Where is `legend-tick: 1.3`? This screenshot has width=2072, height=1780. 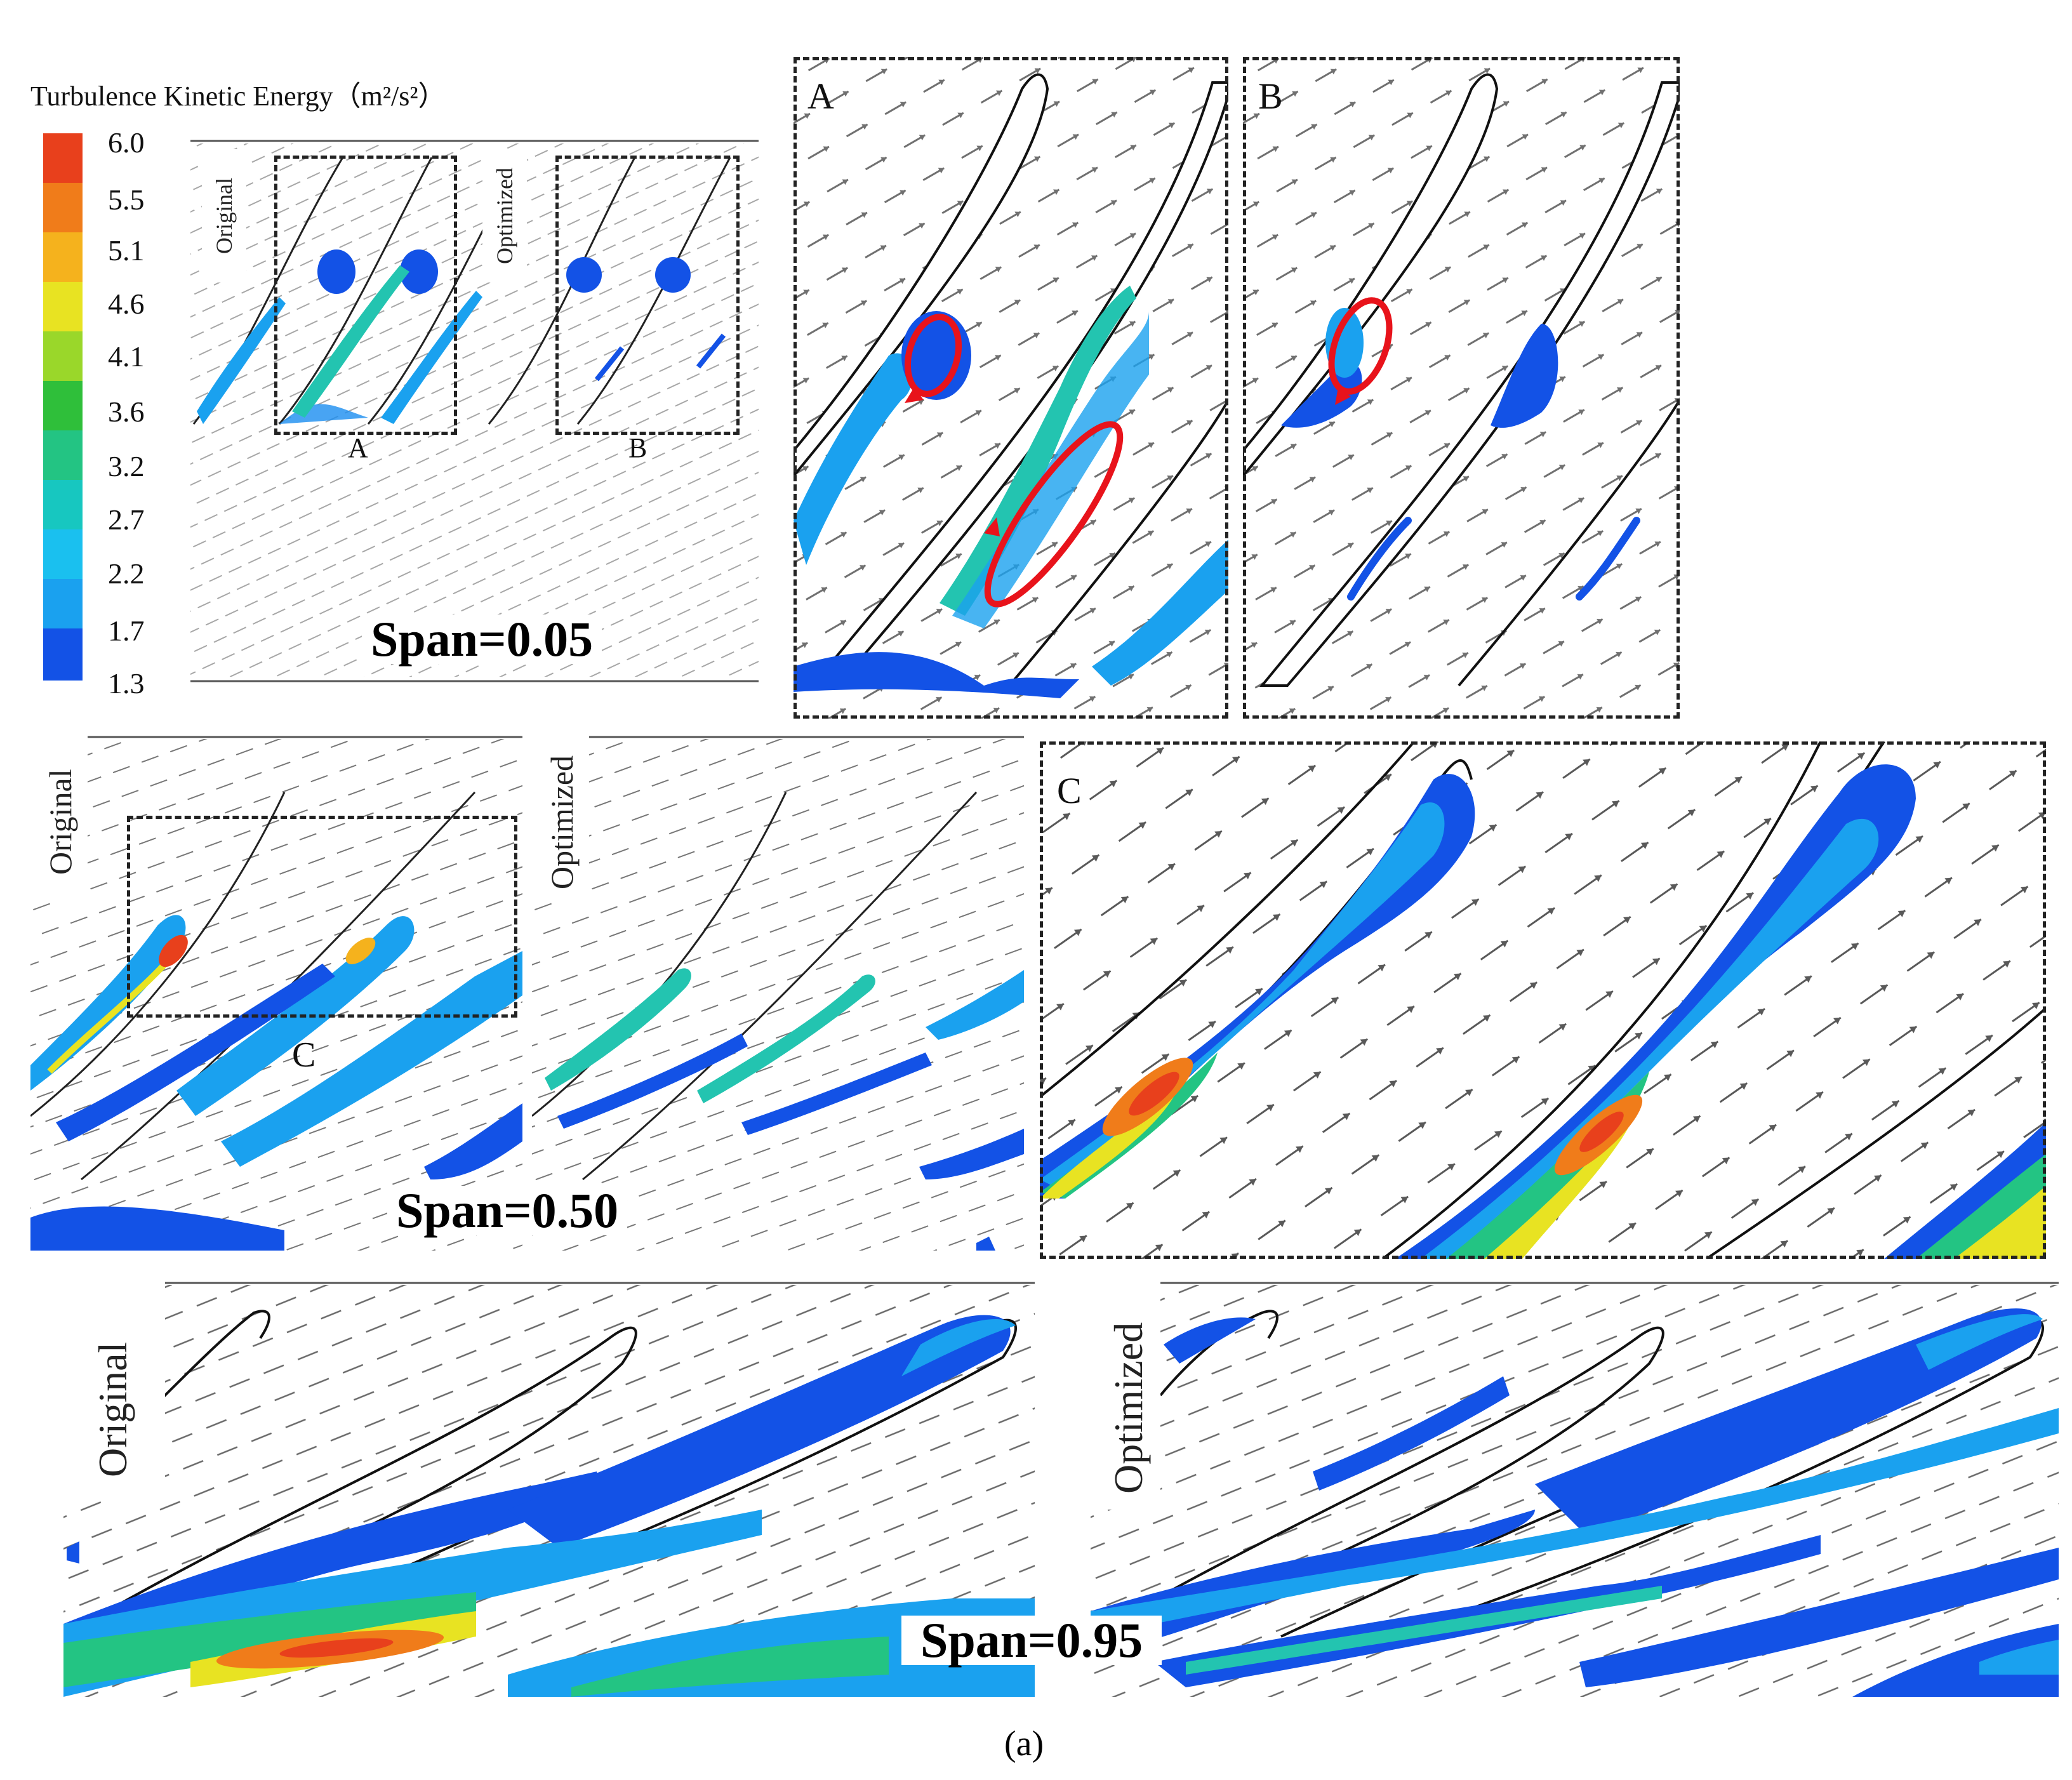
legend-tick: 1.3 is located at coordinates (126, 683).